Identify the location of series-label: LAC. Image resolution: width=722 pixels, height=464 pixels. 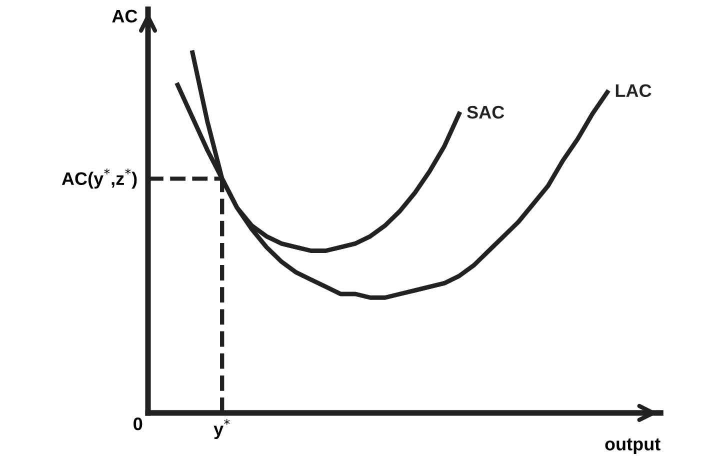
(634, 91).